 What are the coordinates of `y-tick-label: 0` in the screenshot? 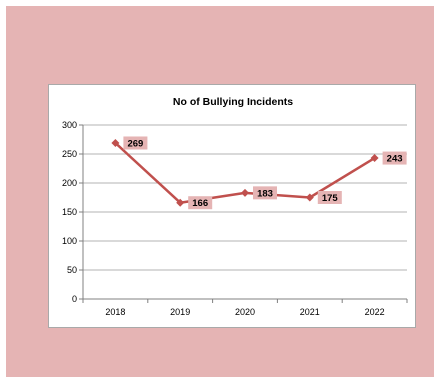 It's located at (74, 299).